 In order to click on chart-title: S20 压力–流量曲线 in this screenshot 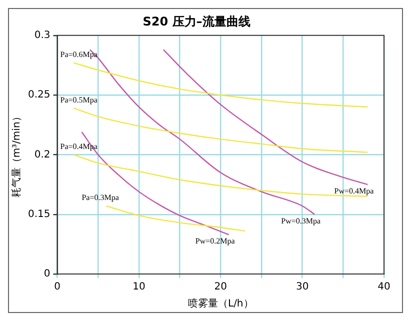, I will do `click(196, 21)`.